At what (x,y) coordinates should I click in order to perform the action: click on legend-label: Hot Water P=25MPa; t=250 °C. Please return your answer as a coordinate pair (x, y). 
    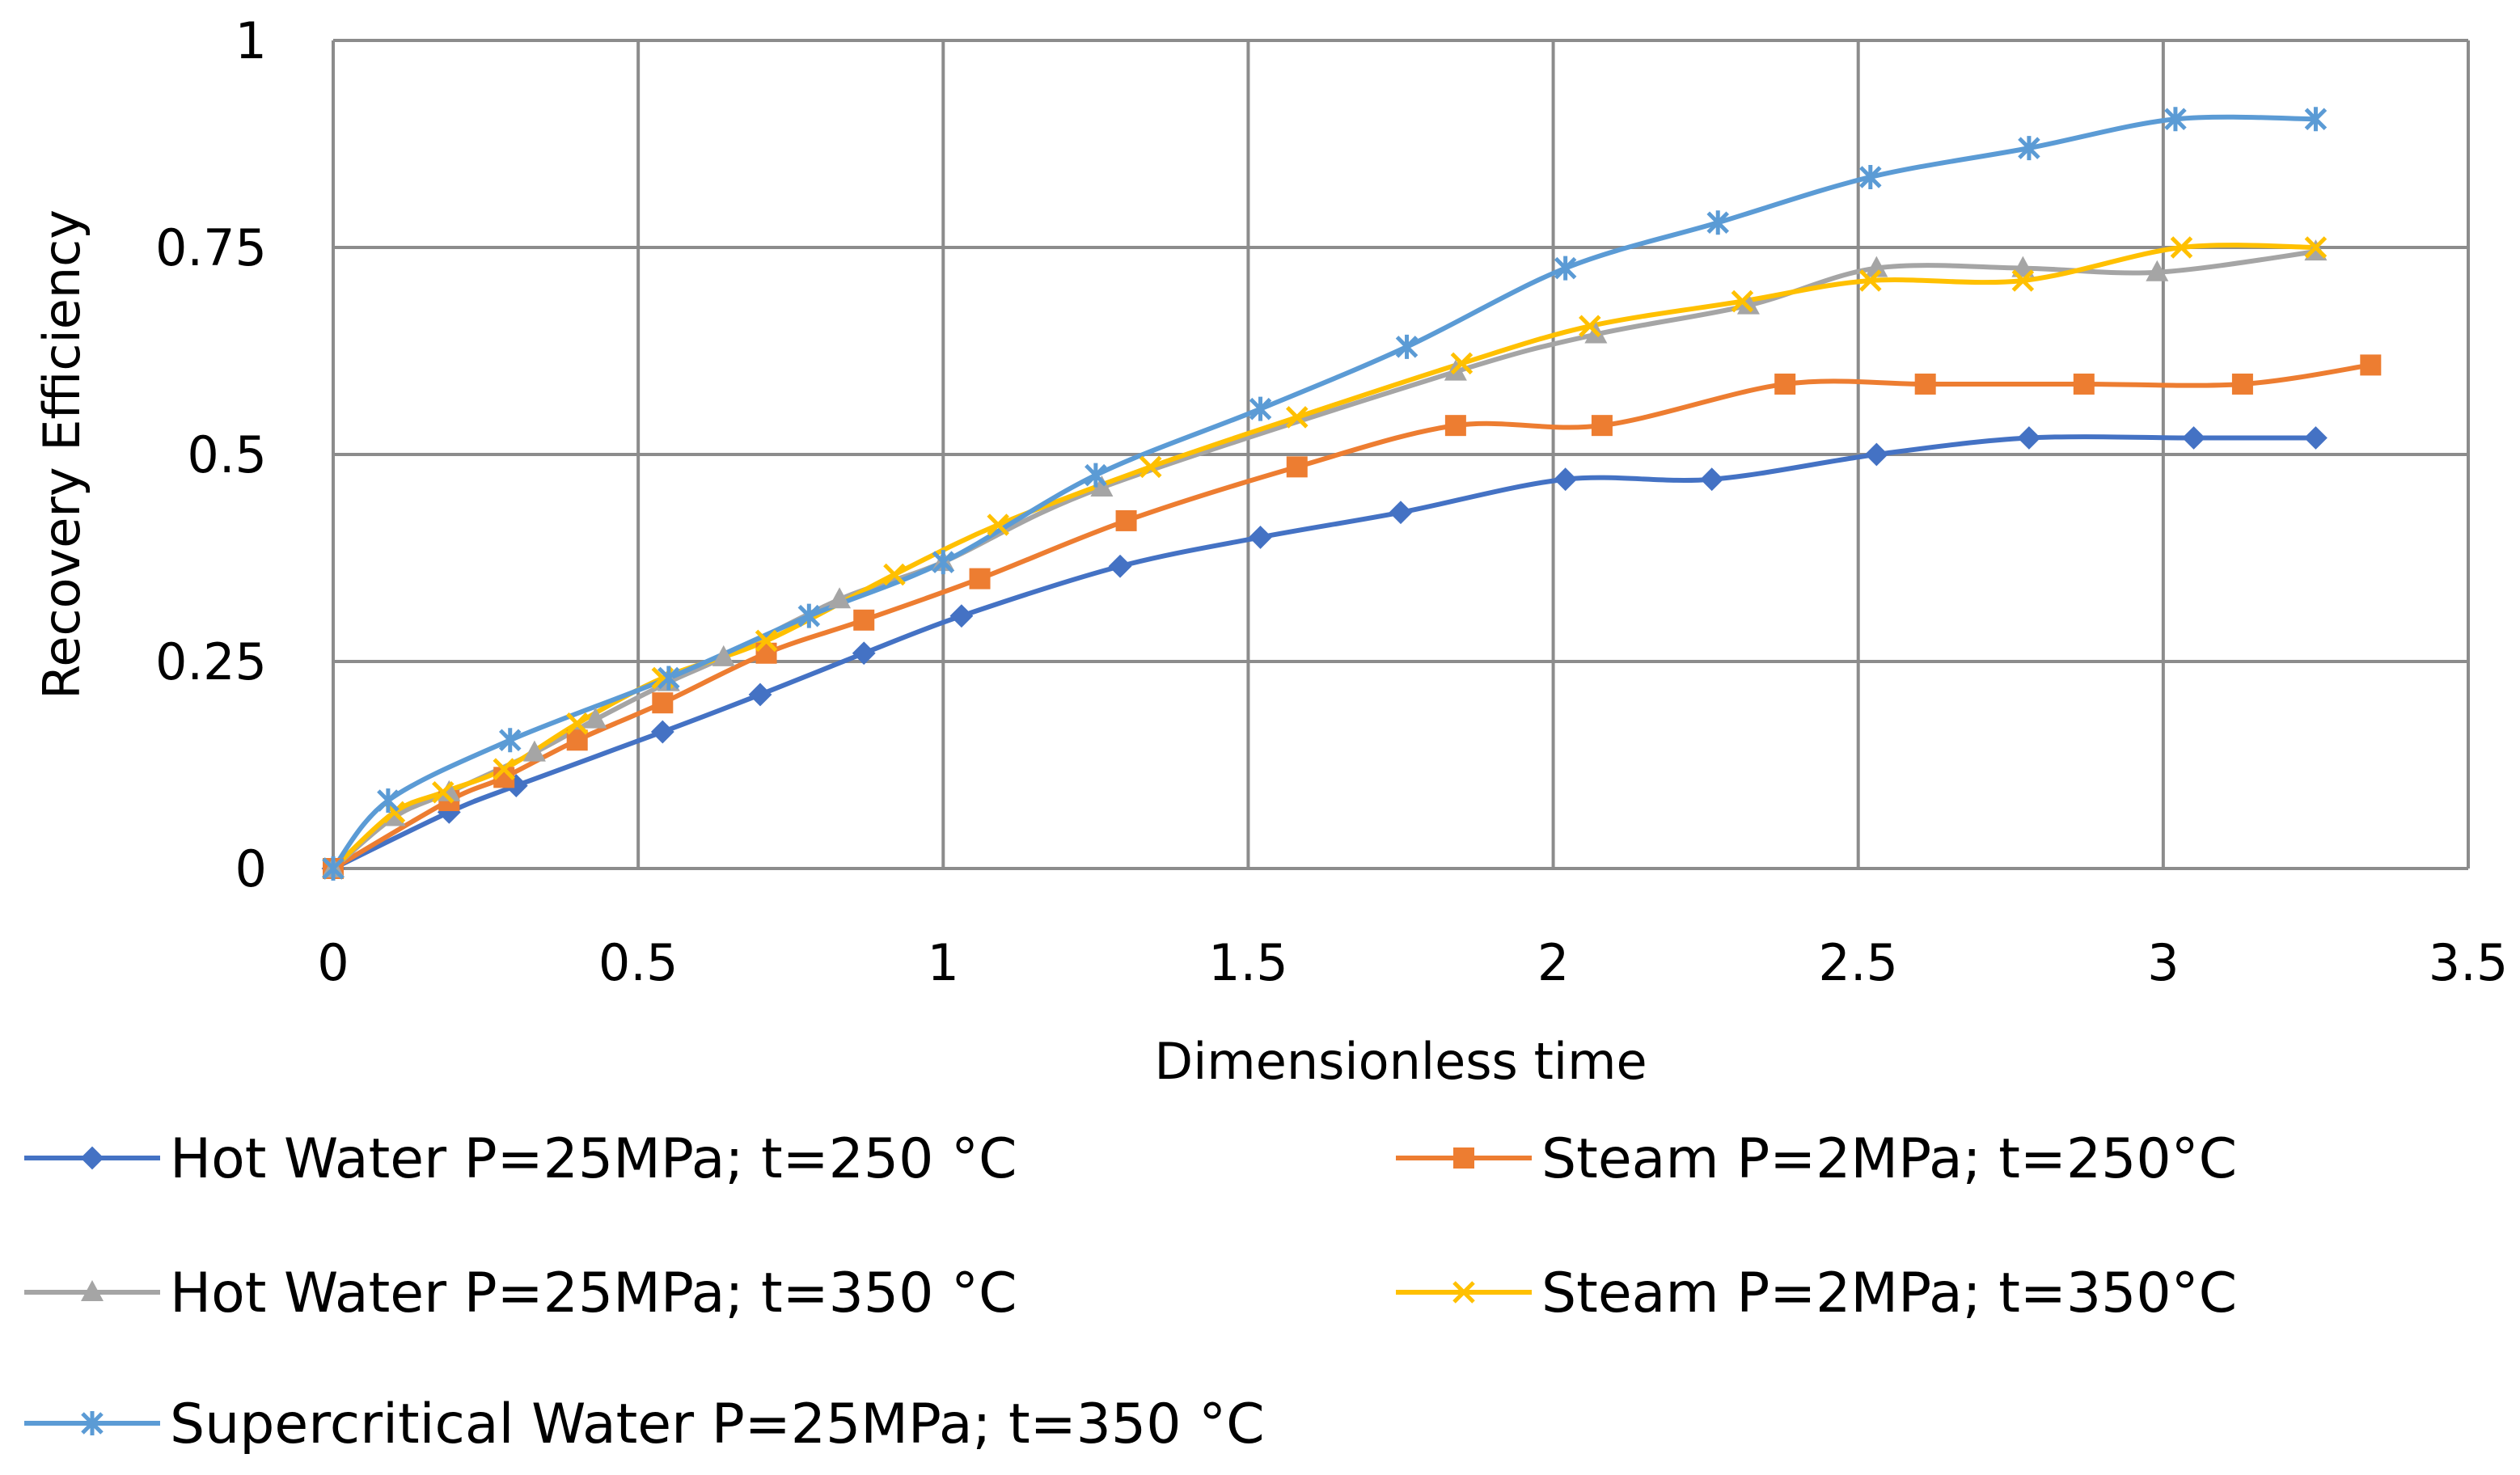
    Looking at the image, I should click on (593, 1159).